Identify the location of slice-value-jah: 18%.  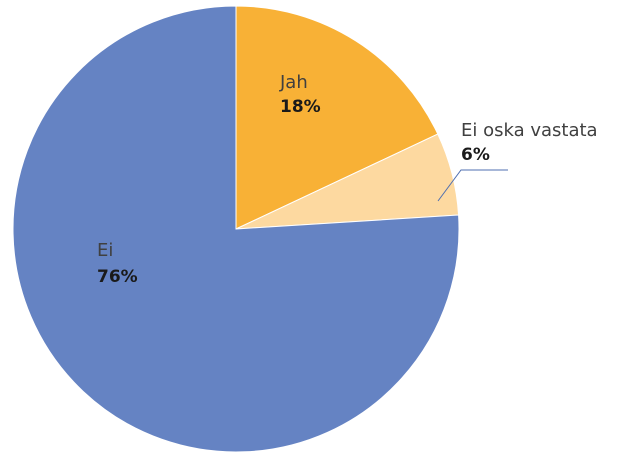
(300, 107).